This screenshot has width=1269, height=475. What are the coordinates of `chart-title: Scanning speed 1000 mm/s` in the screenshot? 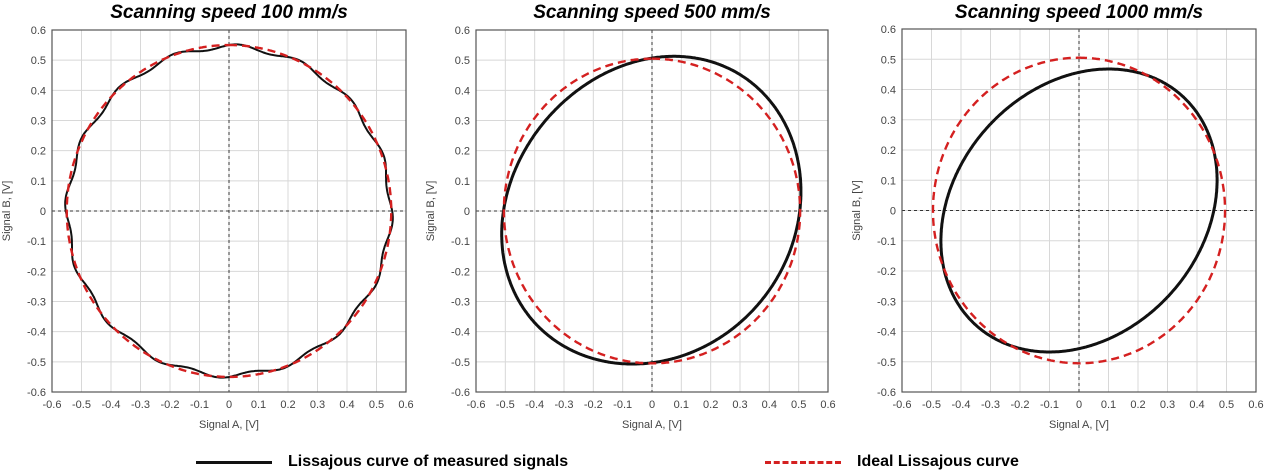 It's located at (1079, 12).